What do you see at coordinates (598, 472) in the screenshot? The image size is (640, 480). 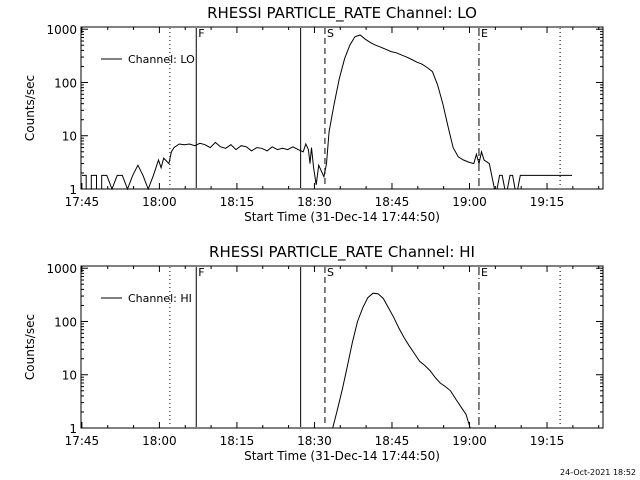 I see `footer-timestamp: 24-Oct-2021 18:52` at bounding box center [598, 472].